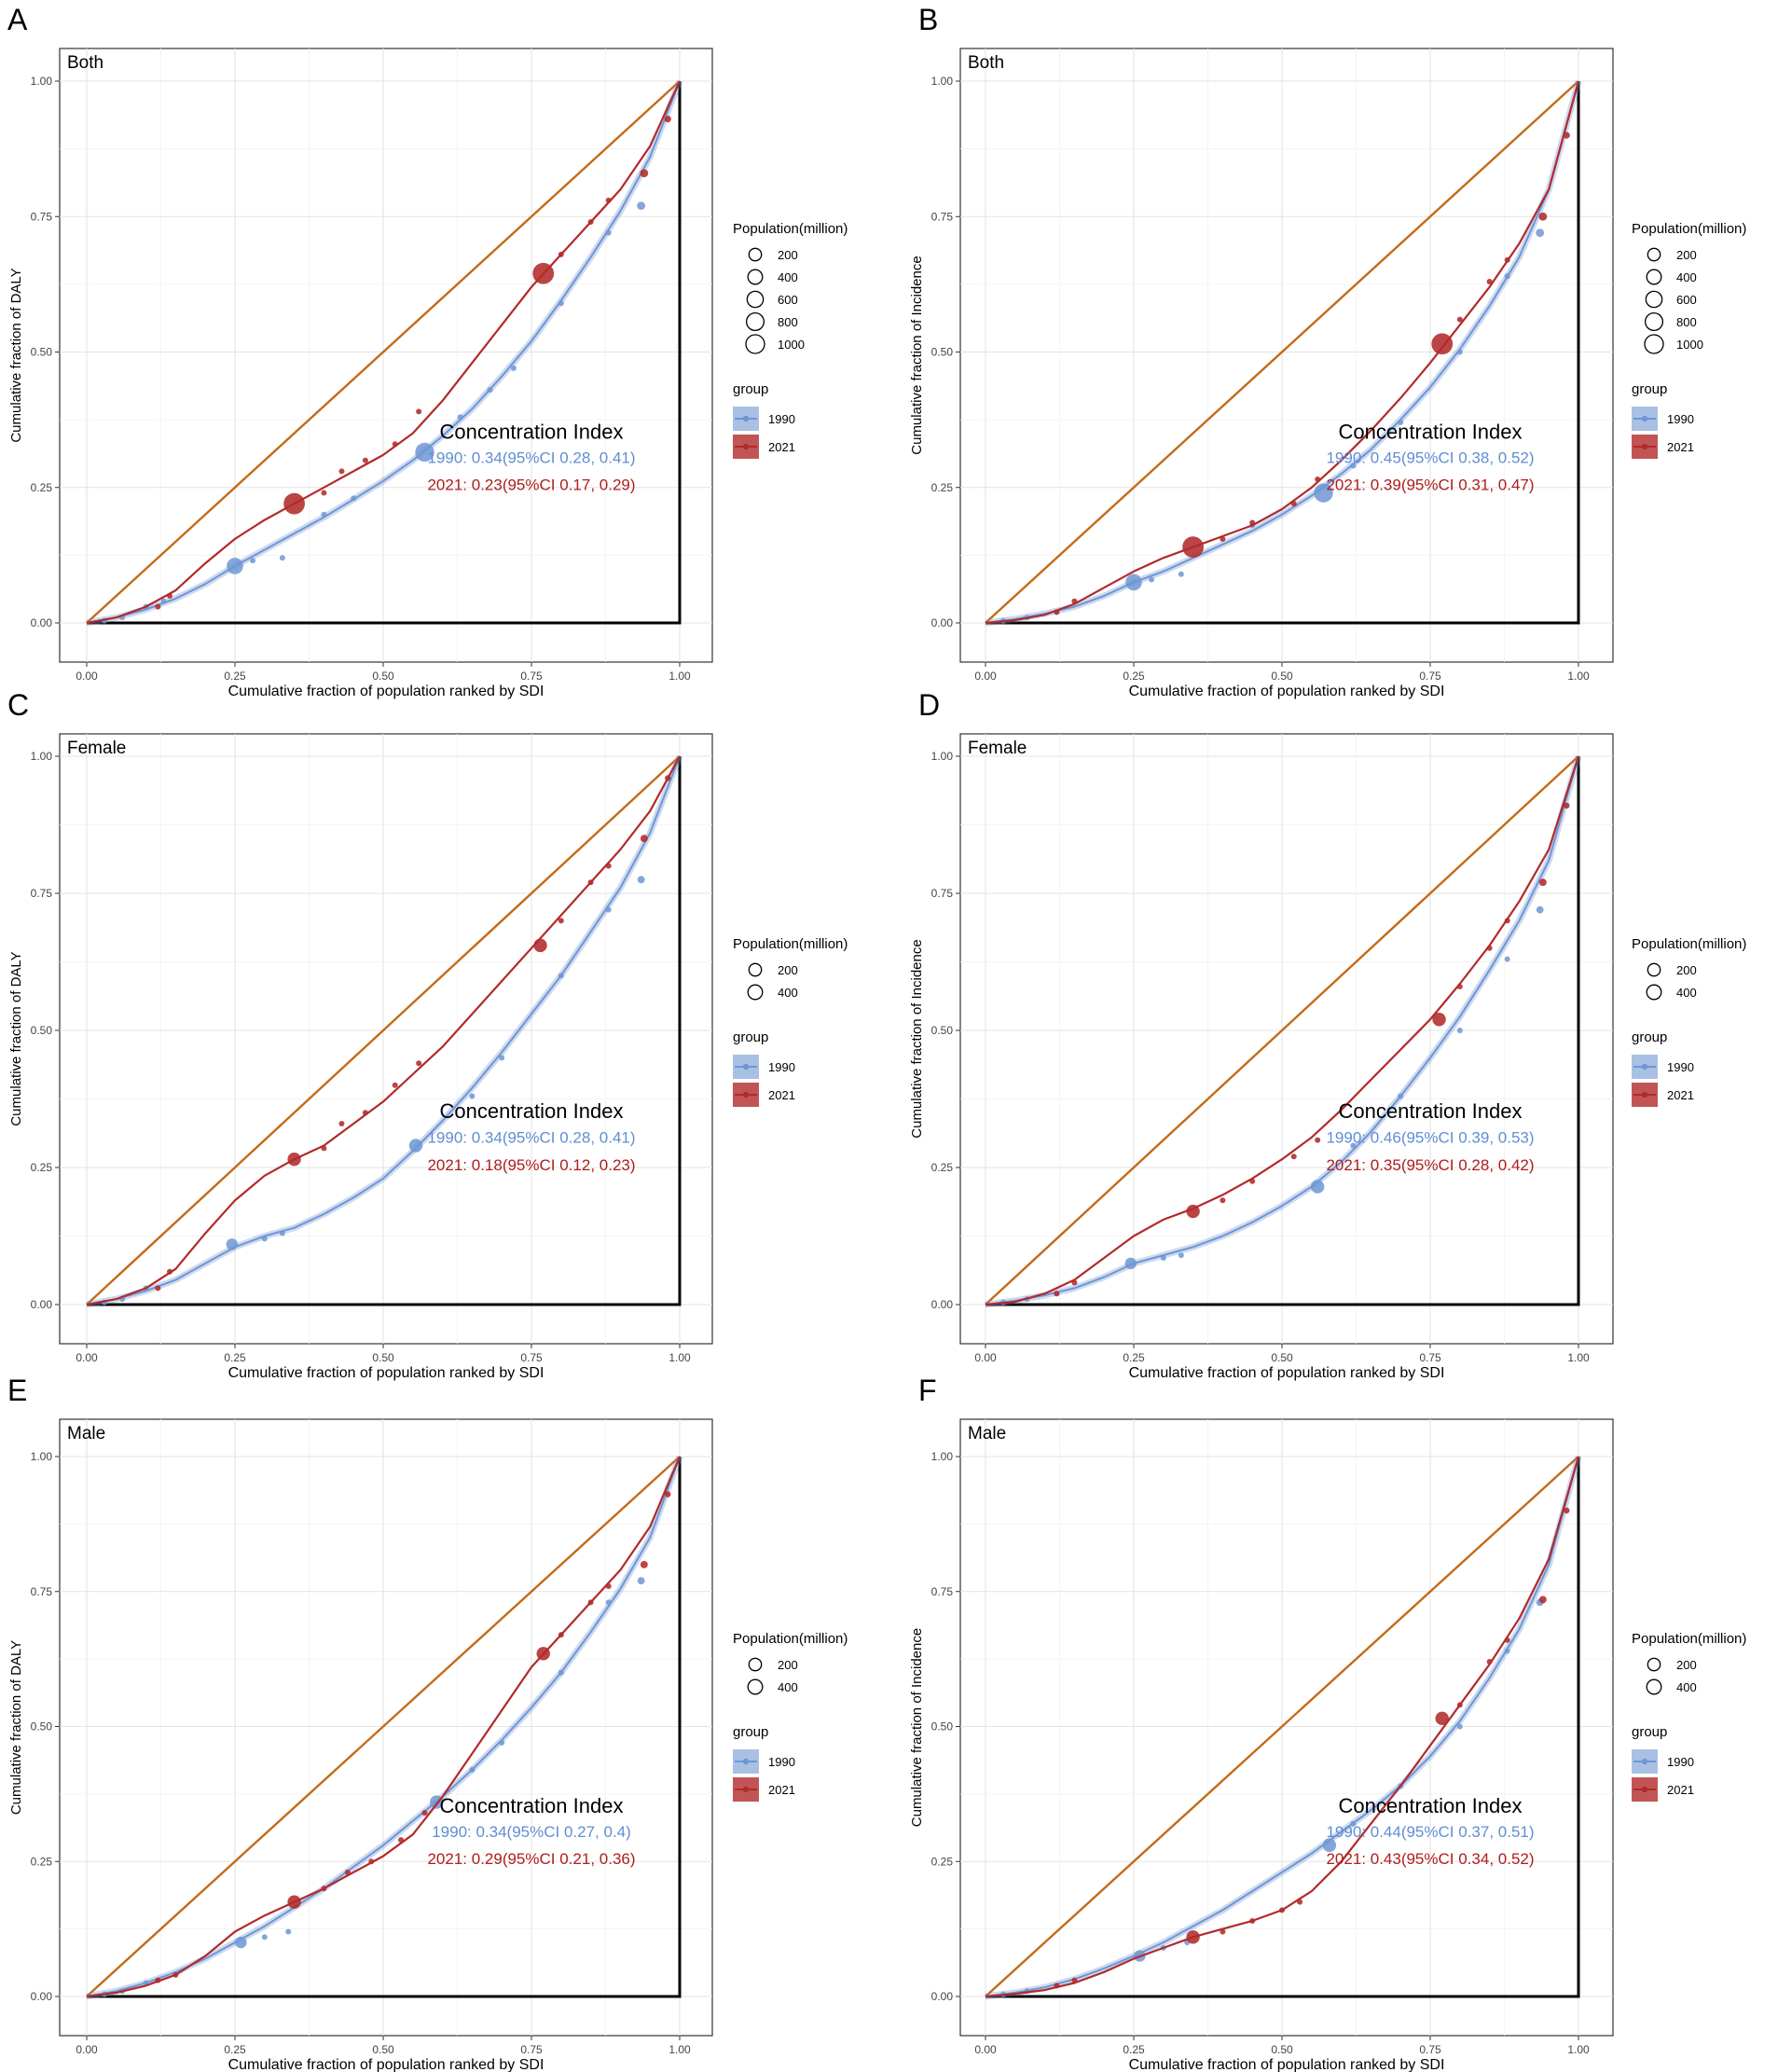 The height and width of the screenshot is (2072, 1778). What do you see at coordinates (18, 705) in the screenshot?
I see `panel-letter: C` at bounding box center [18, 705].